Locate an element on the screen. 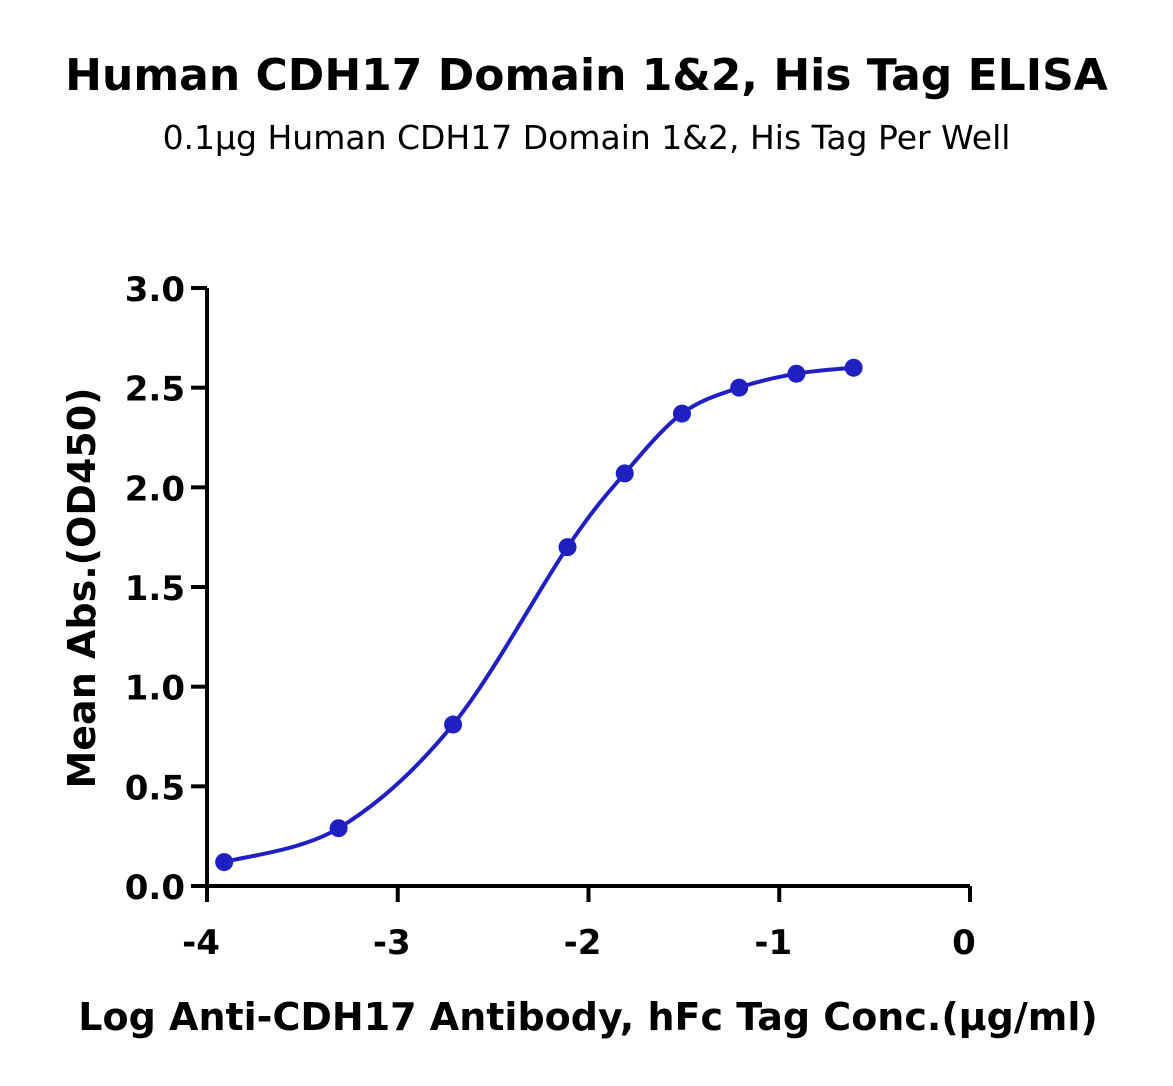 The image size is (1173, 1086). x-tick-label: -1 is located at coordinates (773, 943).